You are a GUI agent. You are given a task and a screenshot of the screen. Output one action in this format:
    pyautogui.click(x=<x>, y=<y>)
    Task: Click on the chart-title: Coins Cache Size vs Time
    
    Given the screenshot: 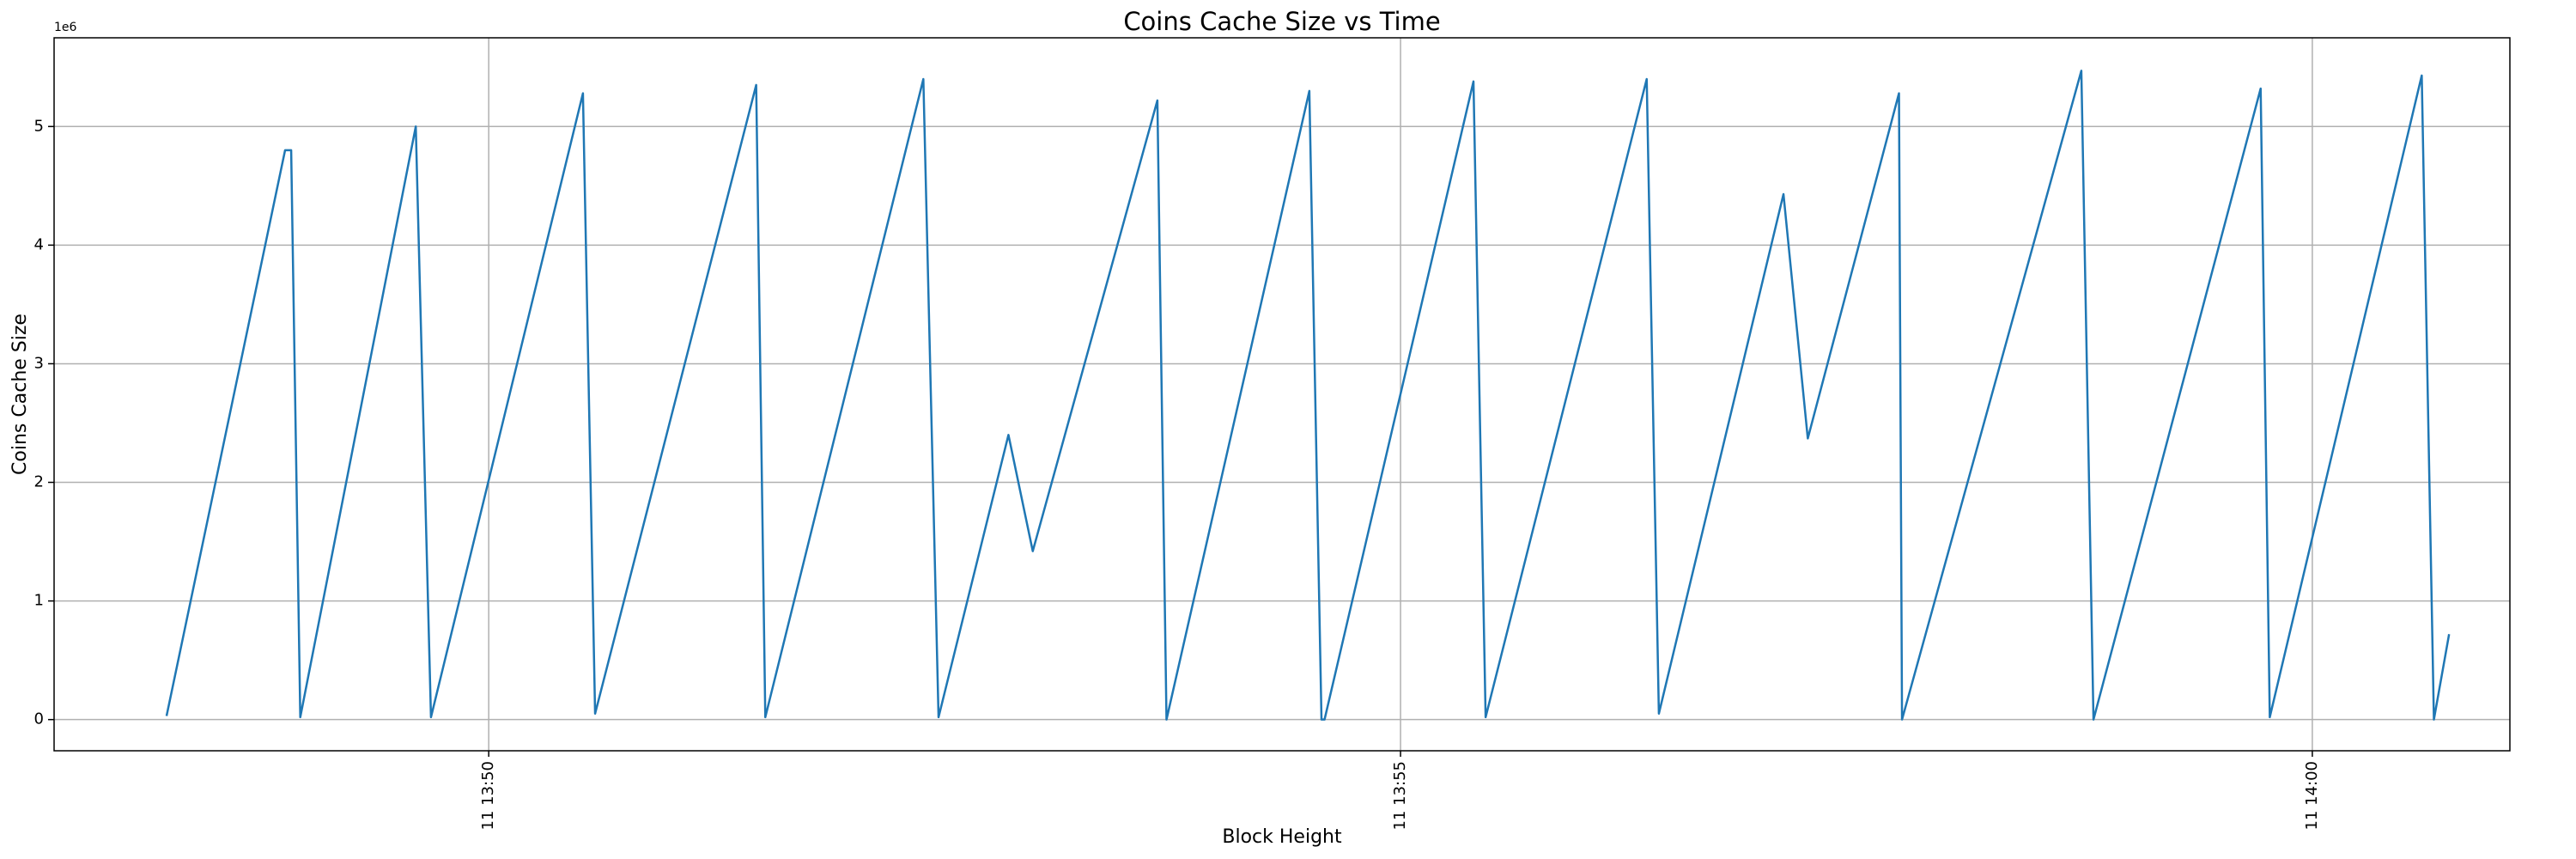 What is the action you would take?
    pyautogui.click(x=1281, y=22)
    